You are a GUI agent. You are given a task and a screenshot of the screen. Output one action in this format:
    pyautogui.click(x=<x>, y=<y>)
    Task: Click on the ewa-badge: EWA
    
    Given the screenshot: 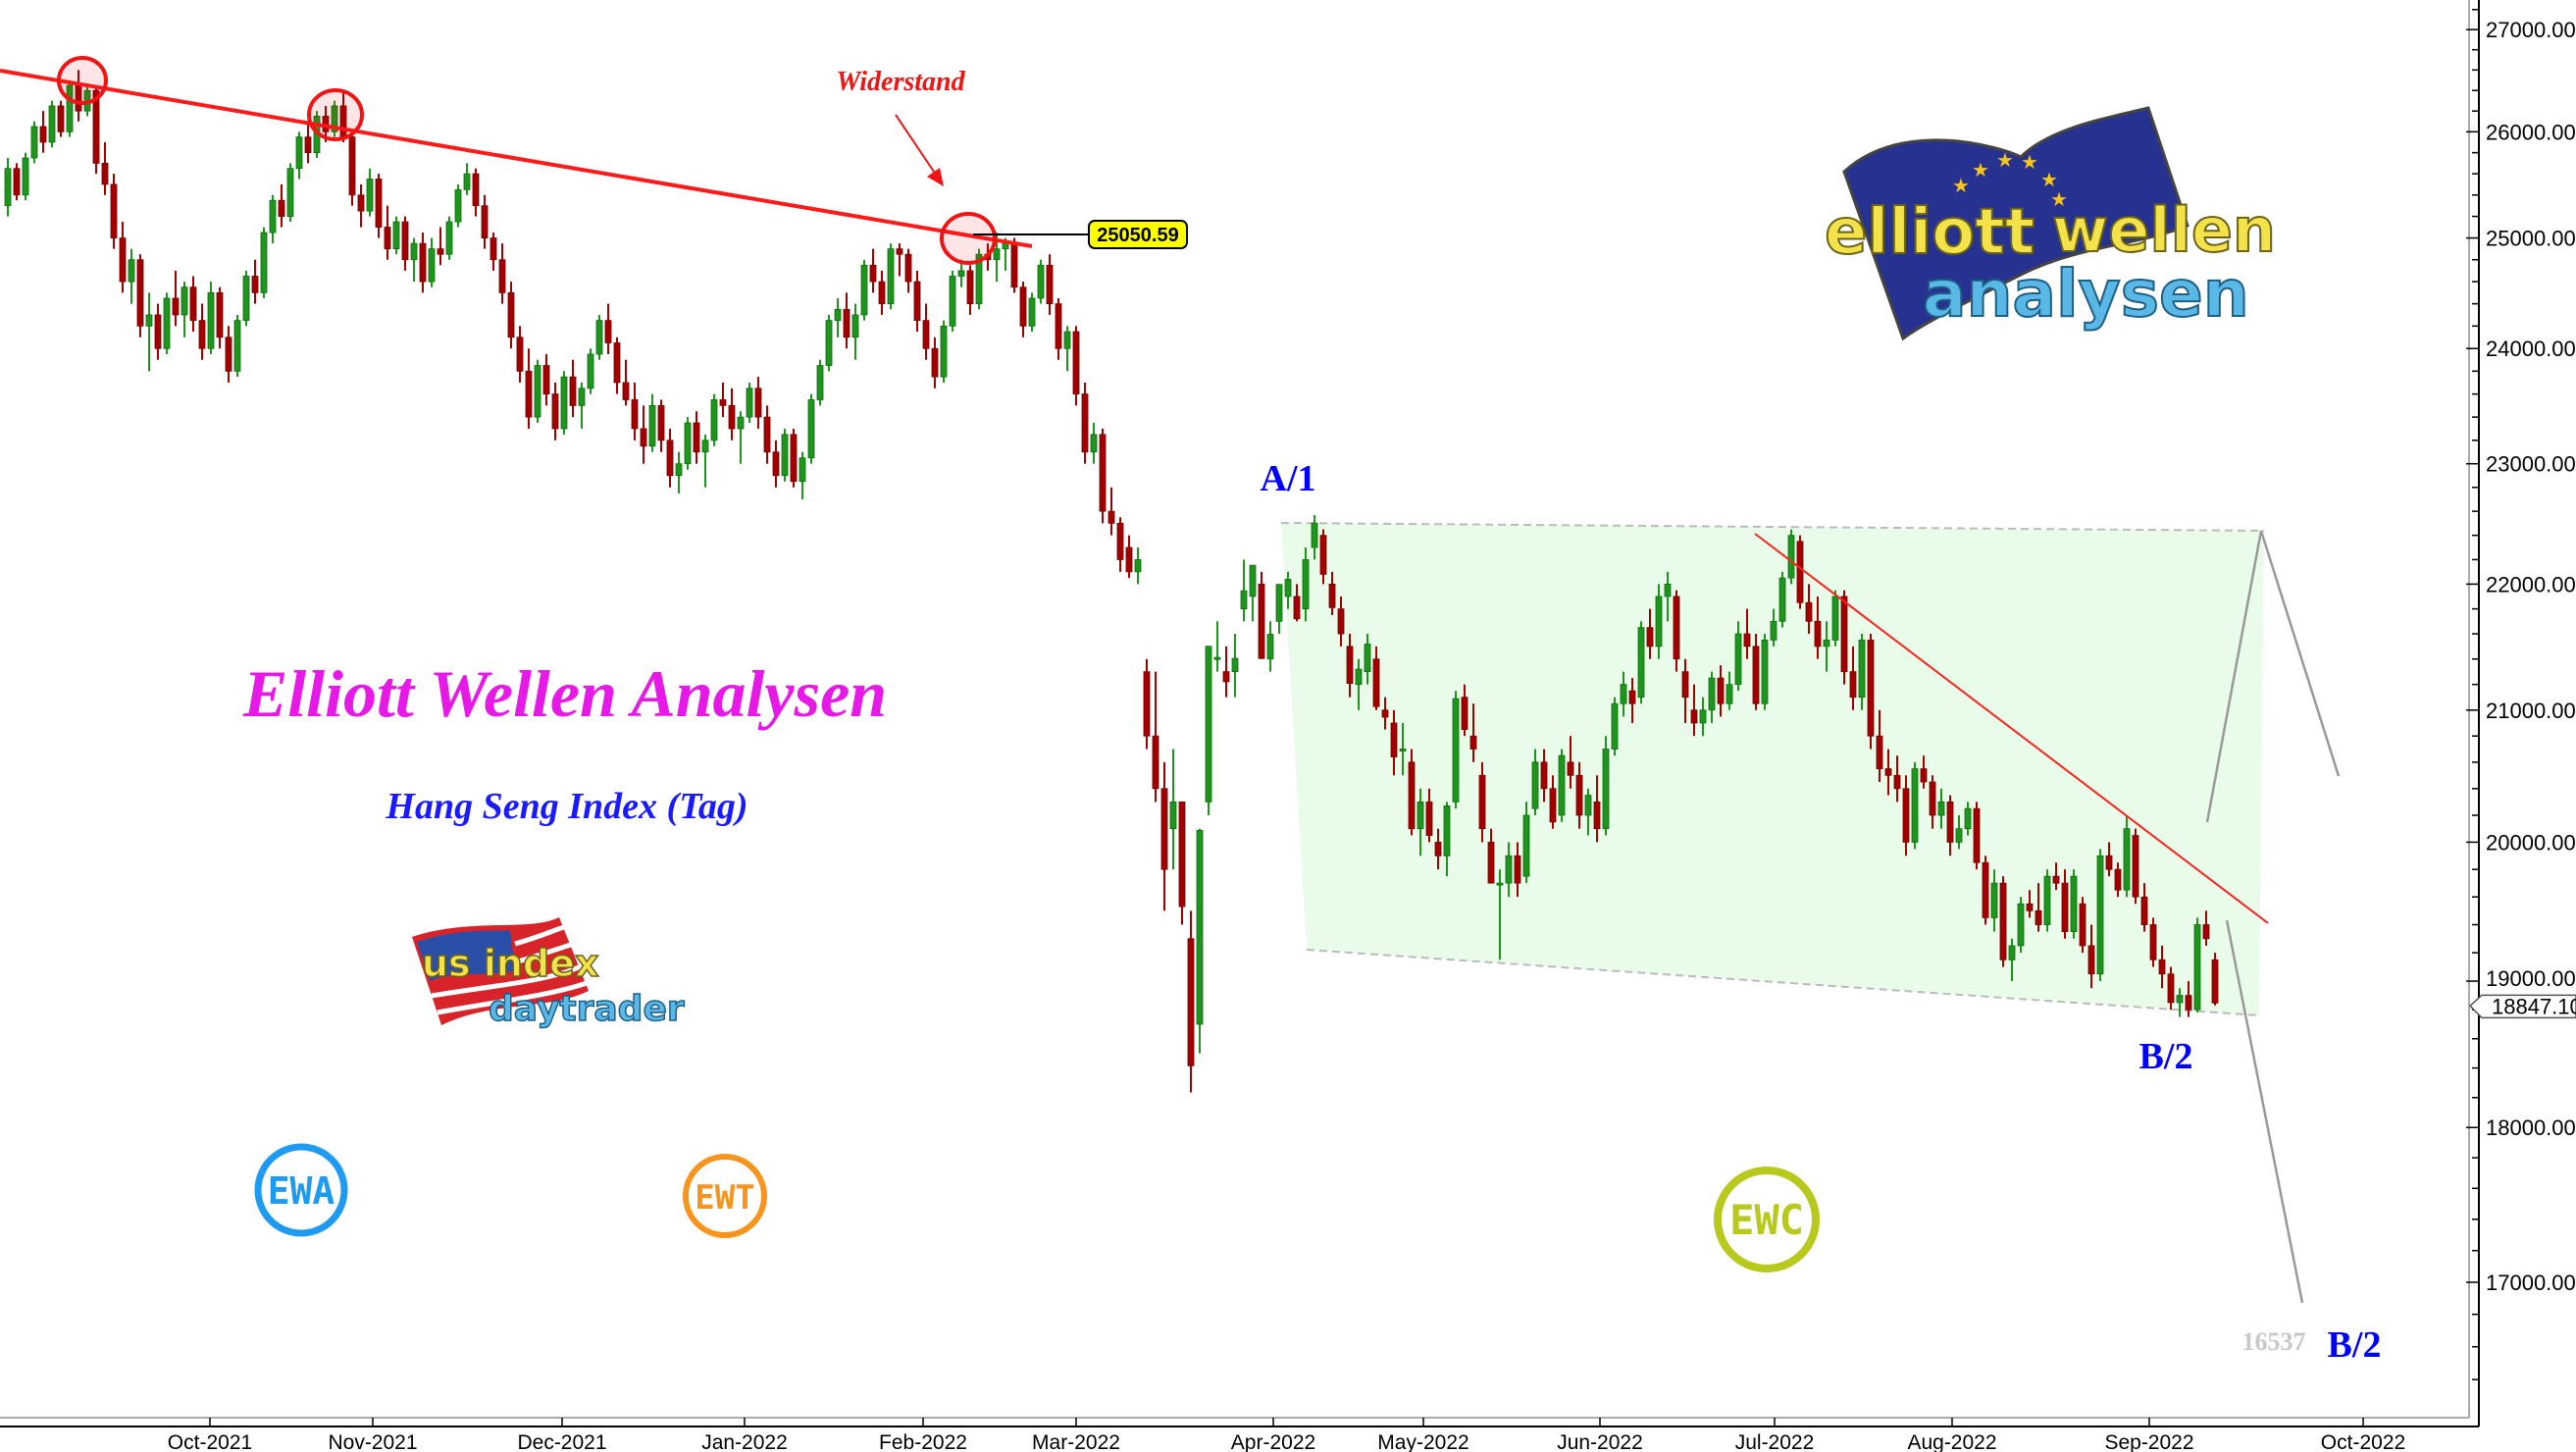 What is the action you would take?
    pyautogui.click(x=301, y=1190)
    